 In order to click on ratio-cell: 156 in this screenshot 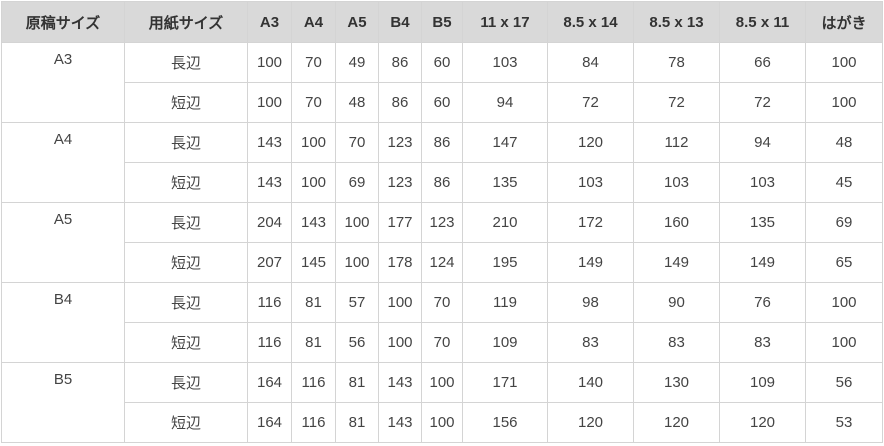, I will do `click(505, 422)`.